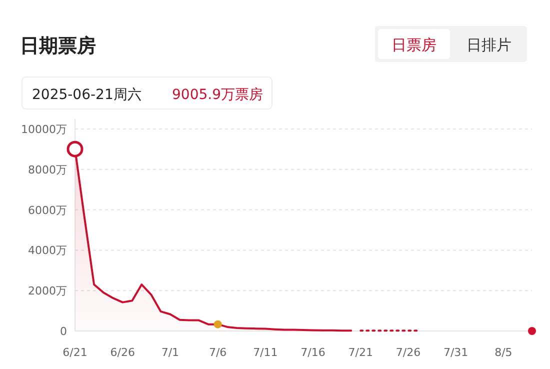 The height and width of the screenshot is (369, 550). Describe the element at coordinates (58, 46) in the screenshot. I see `chart-title: 日期票房` at that location.